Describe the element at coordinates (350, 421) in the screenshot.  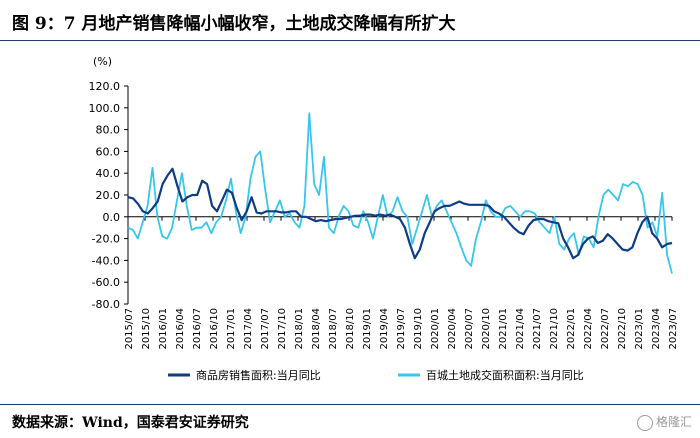
I see `source-bar: 数据来源：Wind，国泰君安证券研究 格隆汇` at that location.